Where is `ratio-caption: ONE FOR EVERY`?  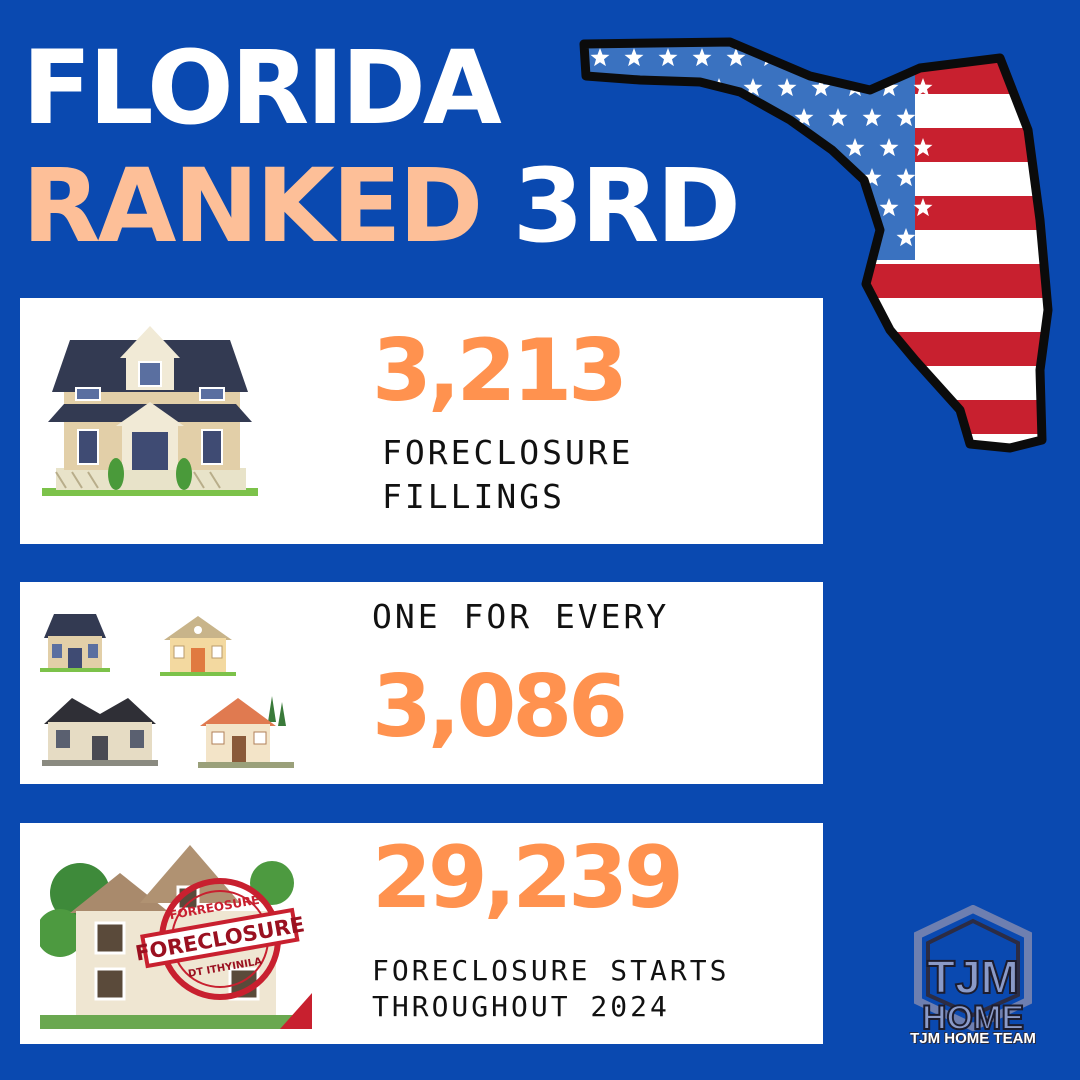
ratio-caption: ONE FOR EVERY is located at coordinates (521, 616).